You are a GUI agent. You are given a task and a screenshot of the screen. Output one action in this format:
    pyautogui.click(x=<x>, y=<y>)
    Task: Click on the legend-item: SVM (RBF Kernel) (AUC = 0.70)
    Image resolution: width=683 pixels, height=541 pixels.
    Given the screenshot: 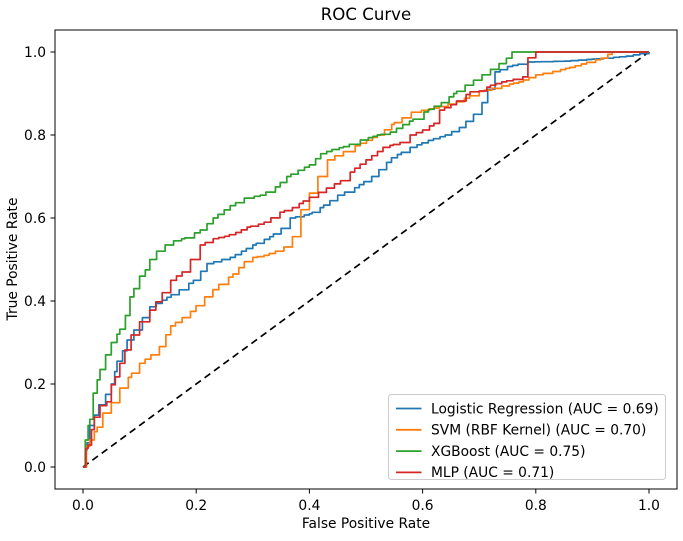 What is the action you would take?
    pyautogui.click(x=521, y=431)
    